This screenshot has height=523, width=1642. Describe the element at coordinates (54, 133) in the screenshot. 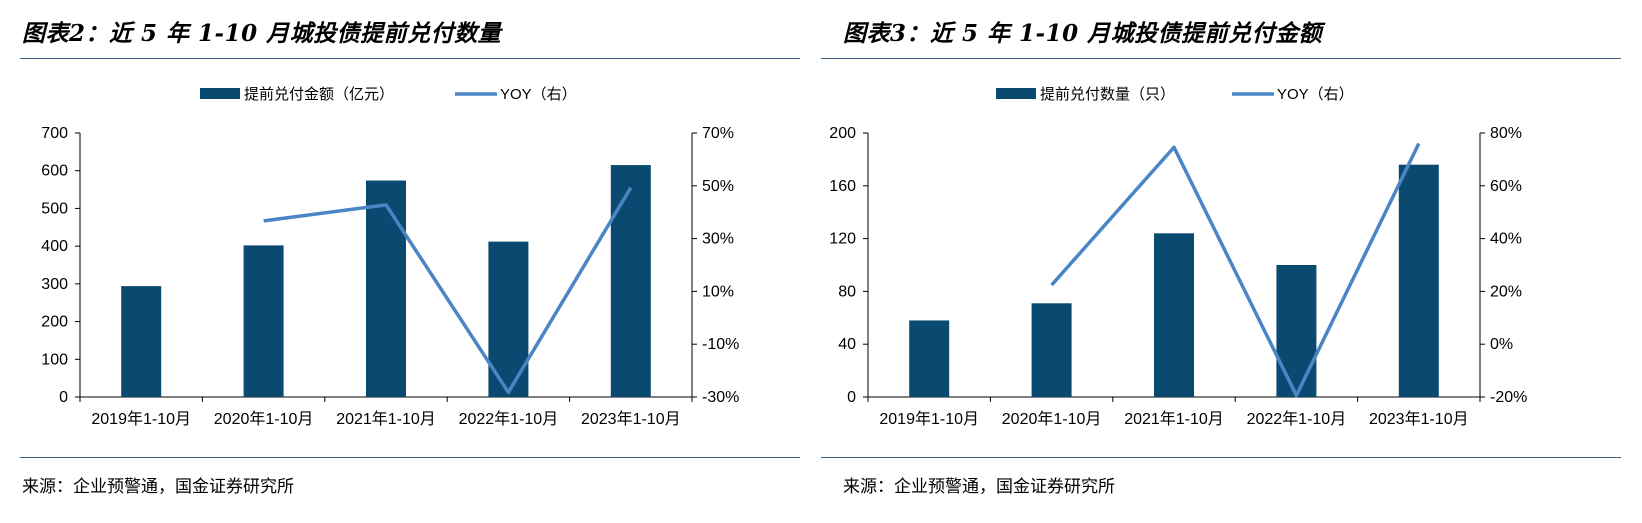

I see `left-tick-label: 700` at that location.